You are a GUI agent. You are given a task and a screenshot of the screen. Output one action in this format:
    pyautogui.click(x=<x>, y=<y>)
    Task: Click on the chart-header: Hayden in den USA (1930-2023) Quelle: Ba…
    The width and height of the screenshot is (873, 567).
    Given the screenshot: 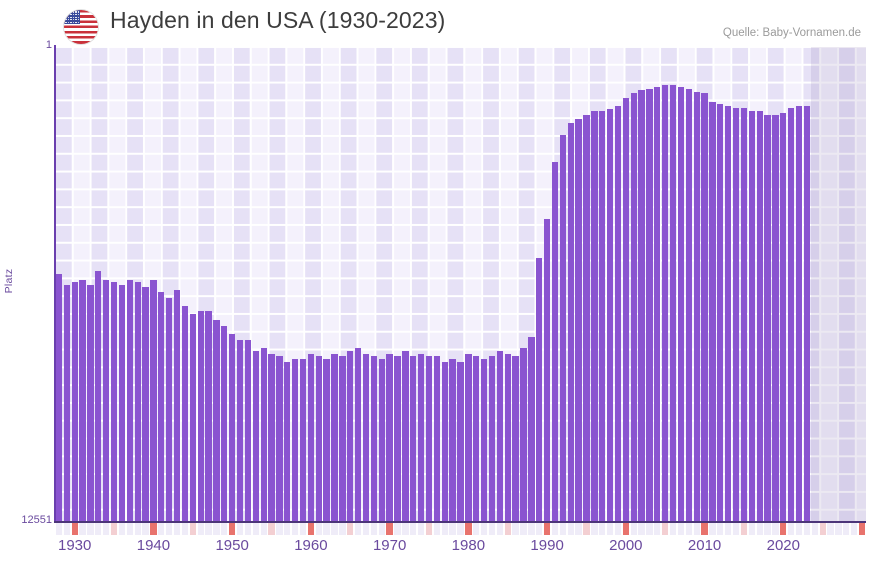 What is the action you would take?
    pyautogui.click(x=436, y=23)
    